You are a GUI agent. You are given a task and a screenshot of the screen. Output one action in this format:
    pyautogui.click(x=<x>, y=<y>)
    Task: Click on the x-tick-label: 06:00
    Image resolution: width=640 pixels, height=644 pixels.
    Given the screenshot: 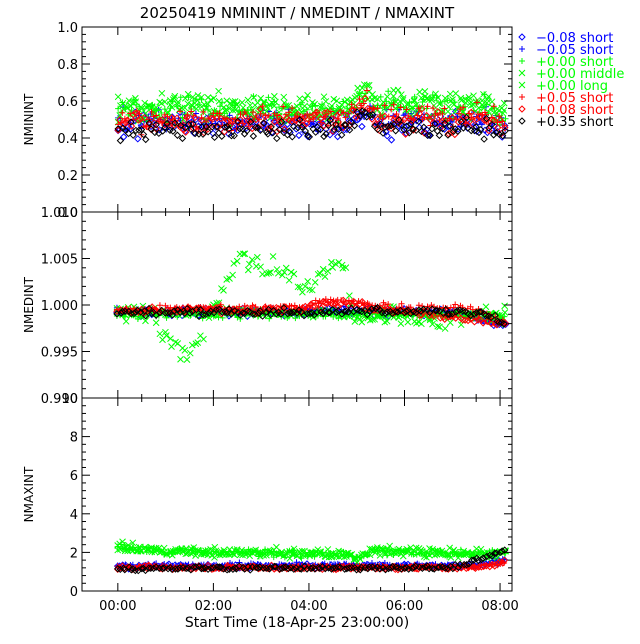 What is the action you would take?
    pyautogui.click(x=404, y=606)
    